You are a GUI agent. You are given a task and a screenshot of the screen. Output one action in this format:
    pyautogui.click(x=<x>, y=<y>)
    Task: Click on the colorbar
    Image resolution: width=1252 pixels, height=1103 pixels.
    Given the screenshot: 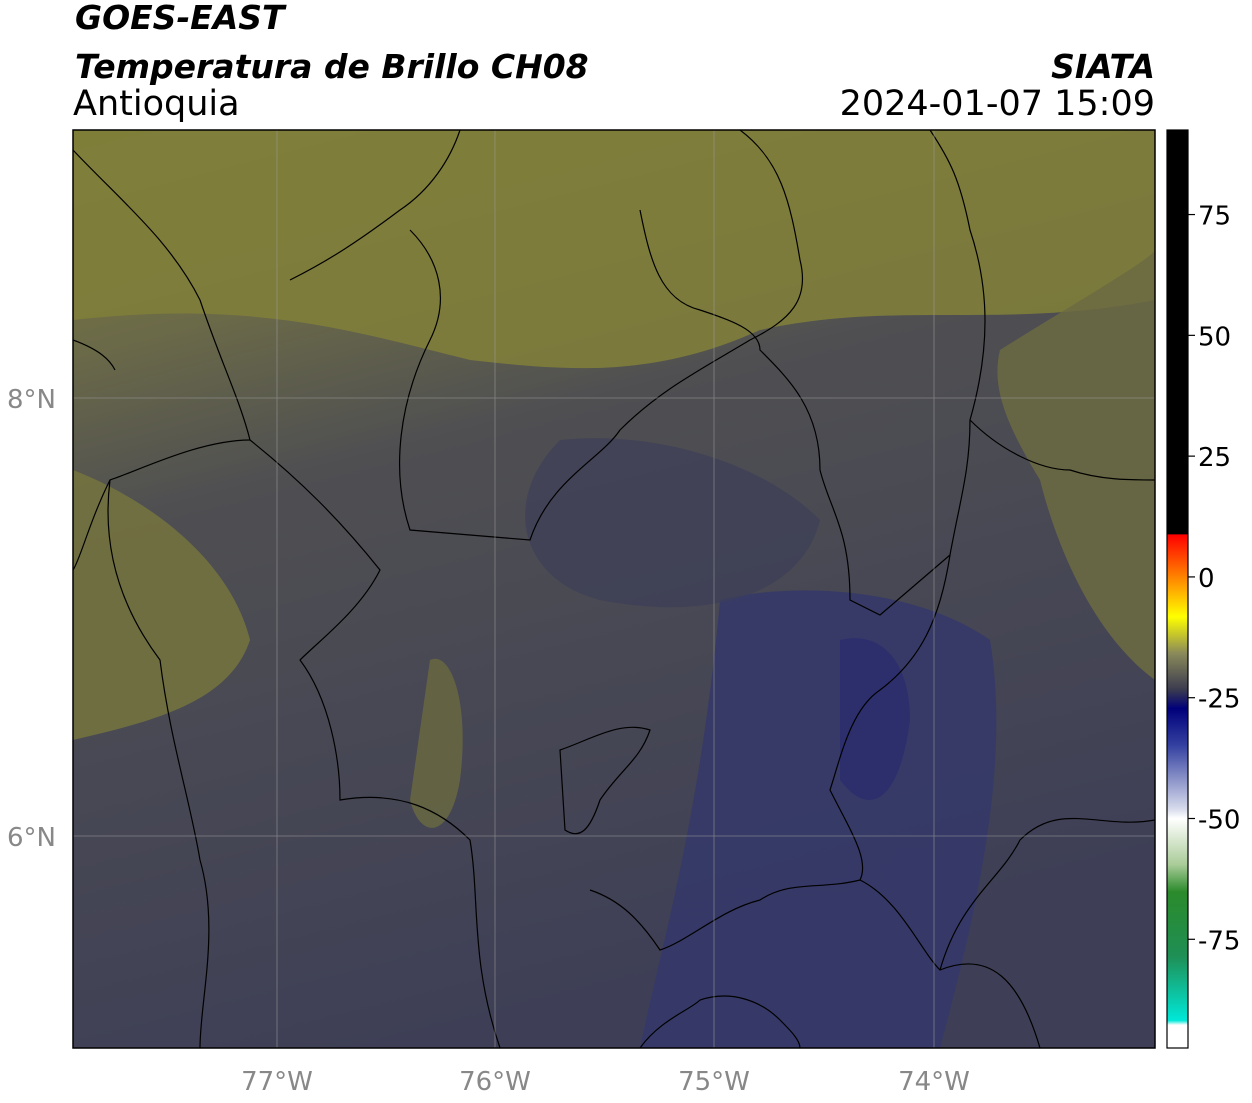 What is the action you would take?
    pyautogui.click(x=1177, y=589)
    